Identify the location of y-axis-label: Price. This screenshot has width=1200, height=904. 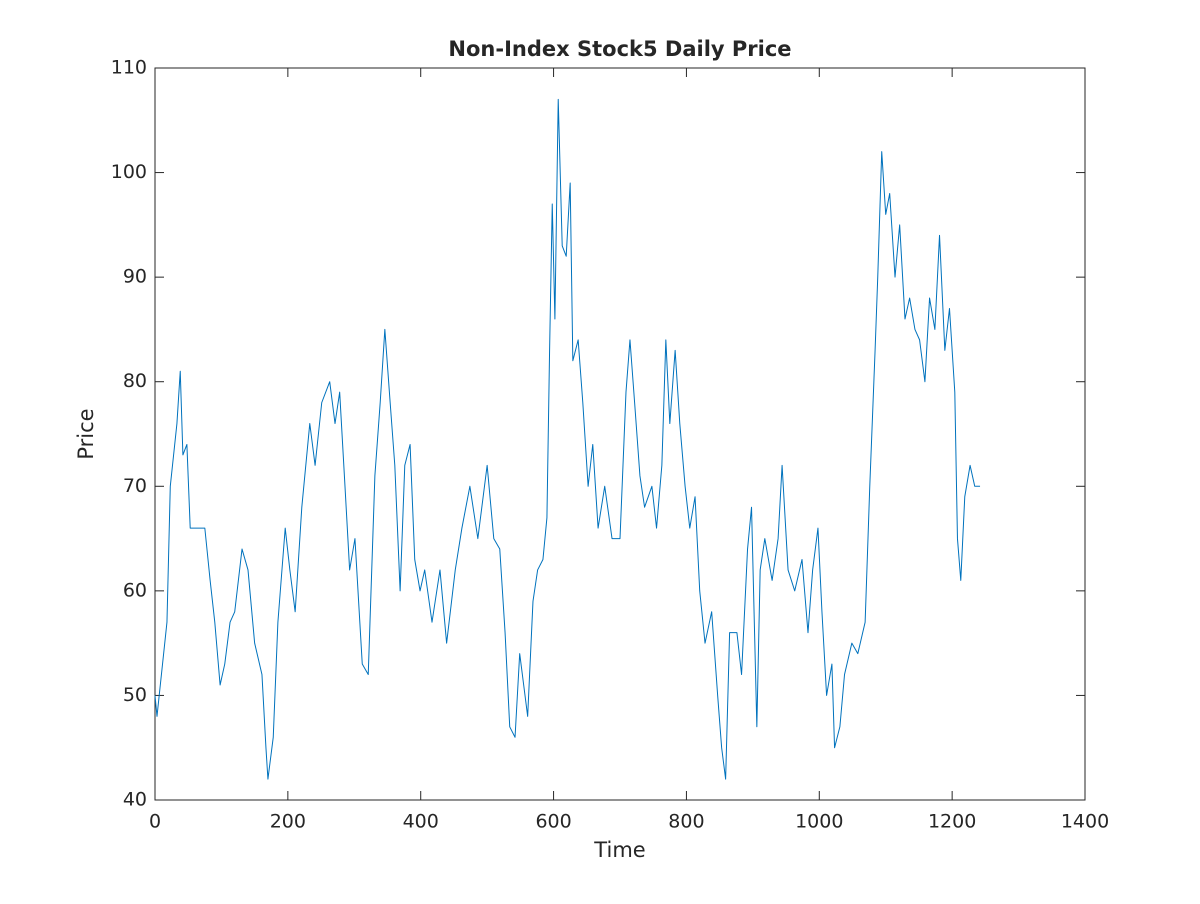
(86, 433).